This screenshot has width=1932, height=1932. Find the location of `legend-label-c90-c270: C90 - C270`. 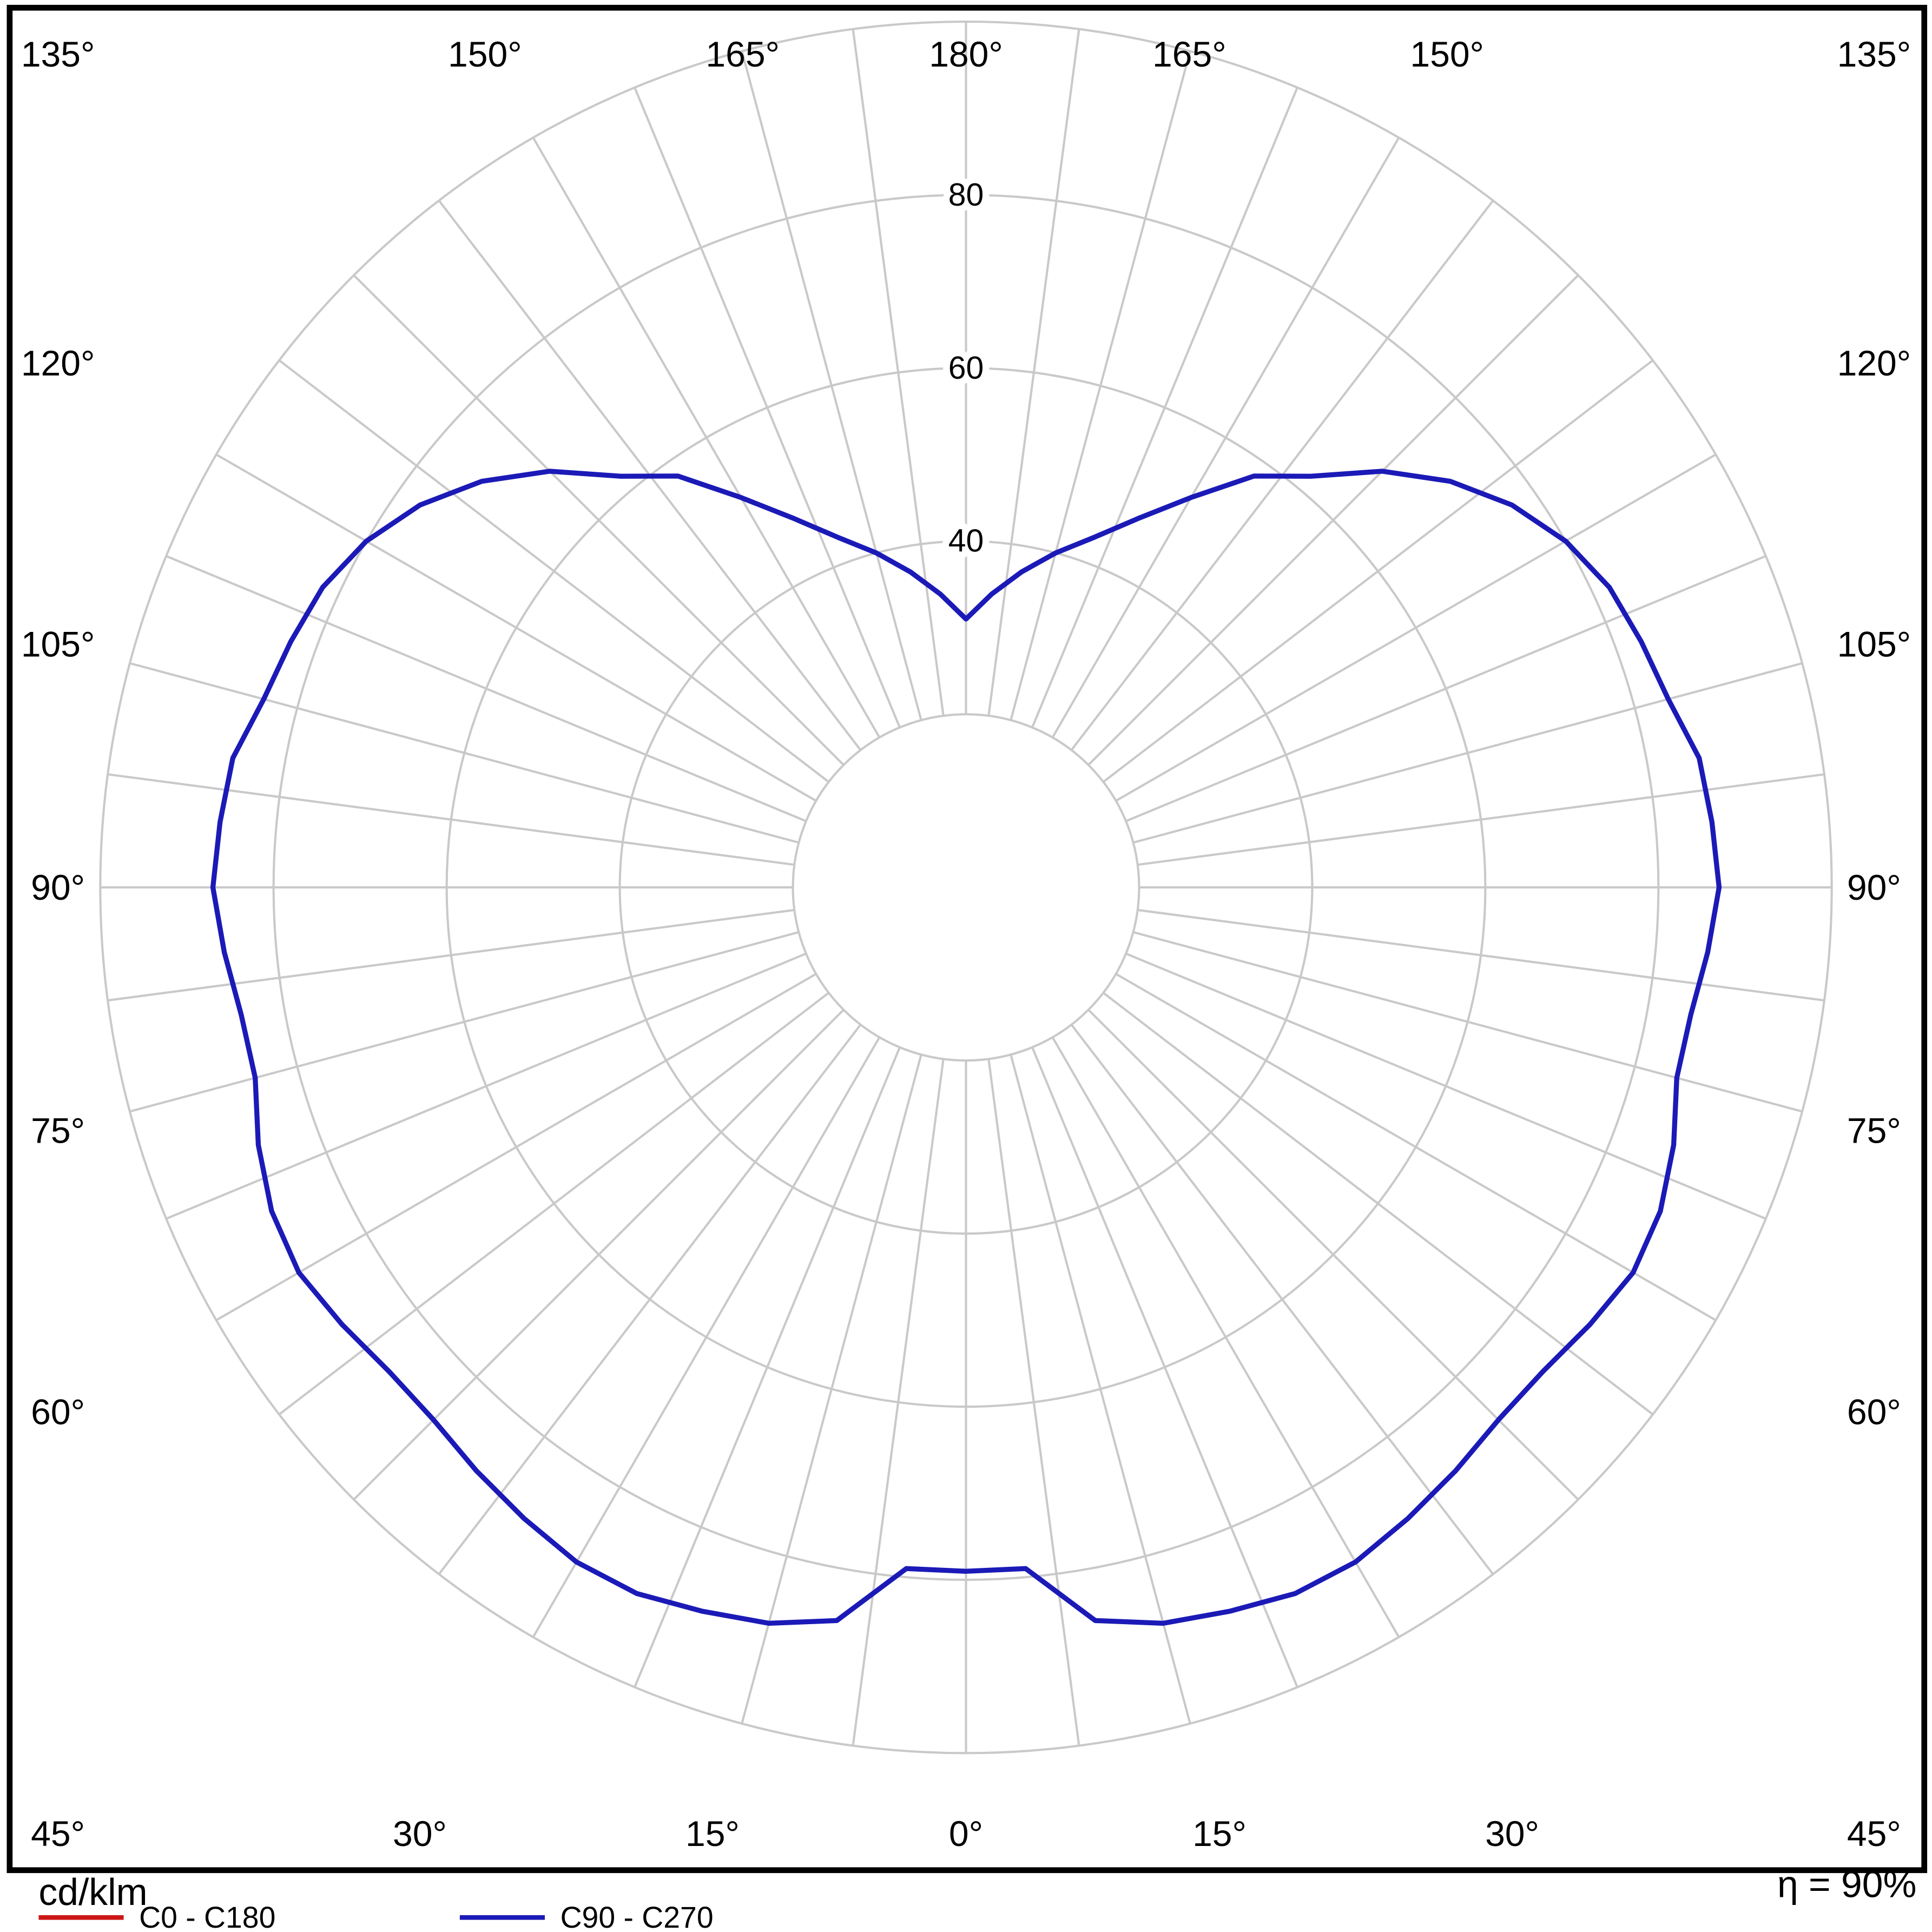

legend-label-c90-c270: C90 - C270 is located at coordinates (638, 1916).